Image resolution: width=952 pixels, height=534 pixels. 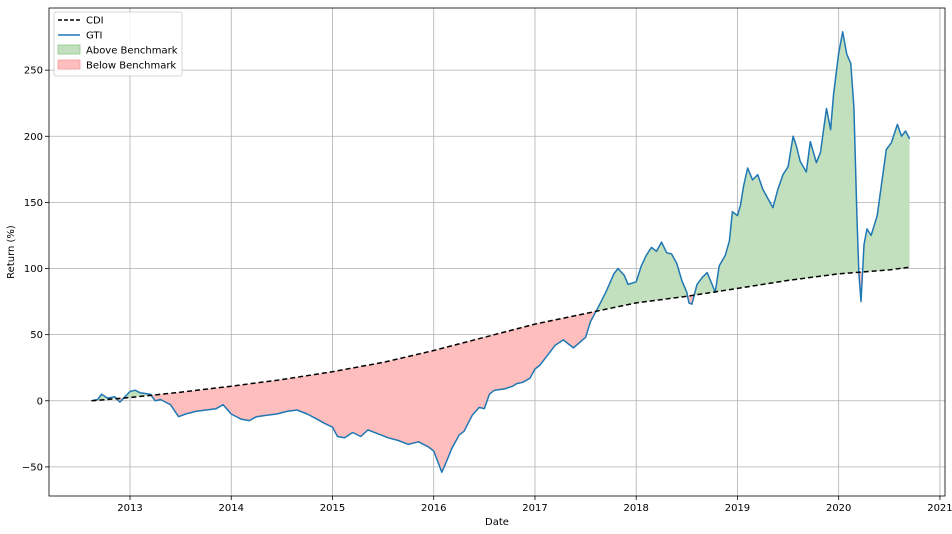 What do you see at coordinates (36, 335) in the screenshot?
I see `y-tick-label: 50` at bounding box center [36, 335].